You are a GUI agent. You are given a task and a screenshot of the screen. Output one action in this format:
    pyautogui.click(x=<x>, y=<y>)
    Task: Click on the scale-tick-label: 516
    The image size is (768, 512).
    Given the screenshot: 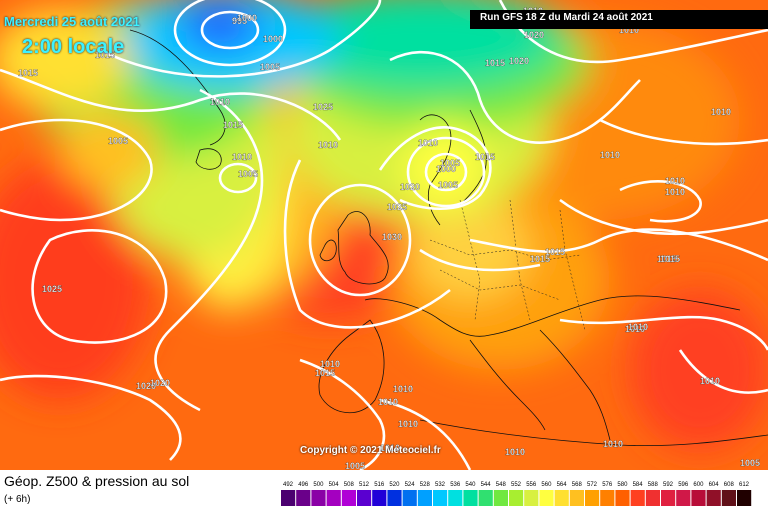 What is the action you would take?
    pyautogui.click(x=379, y=485)
    